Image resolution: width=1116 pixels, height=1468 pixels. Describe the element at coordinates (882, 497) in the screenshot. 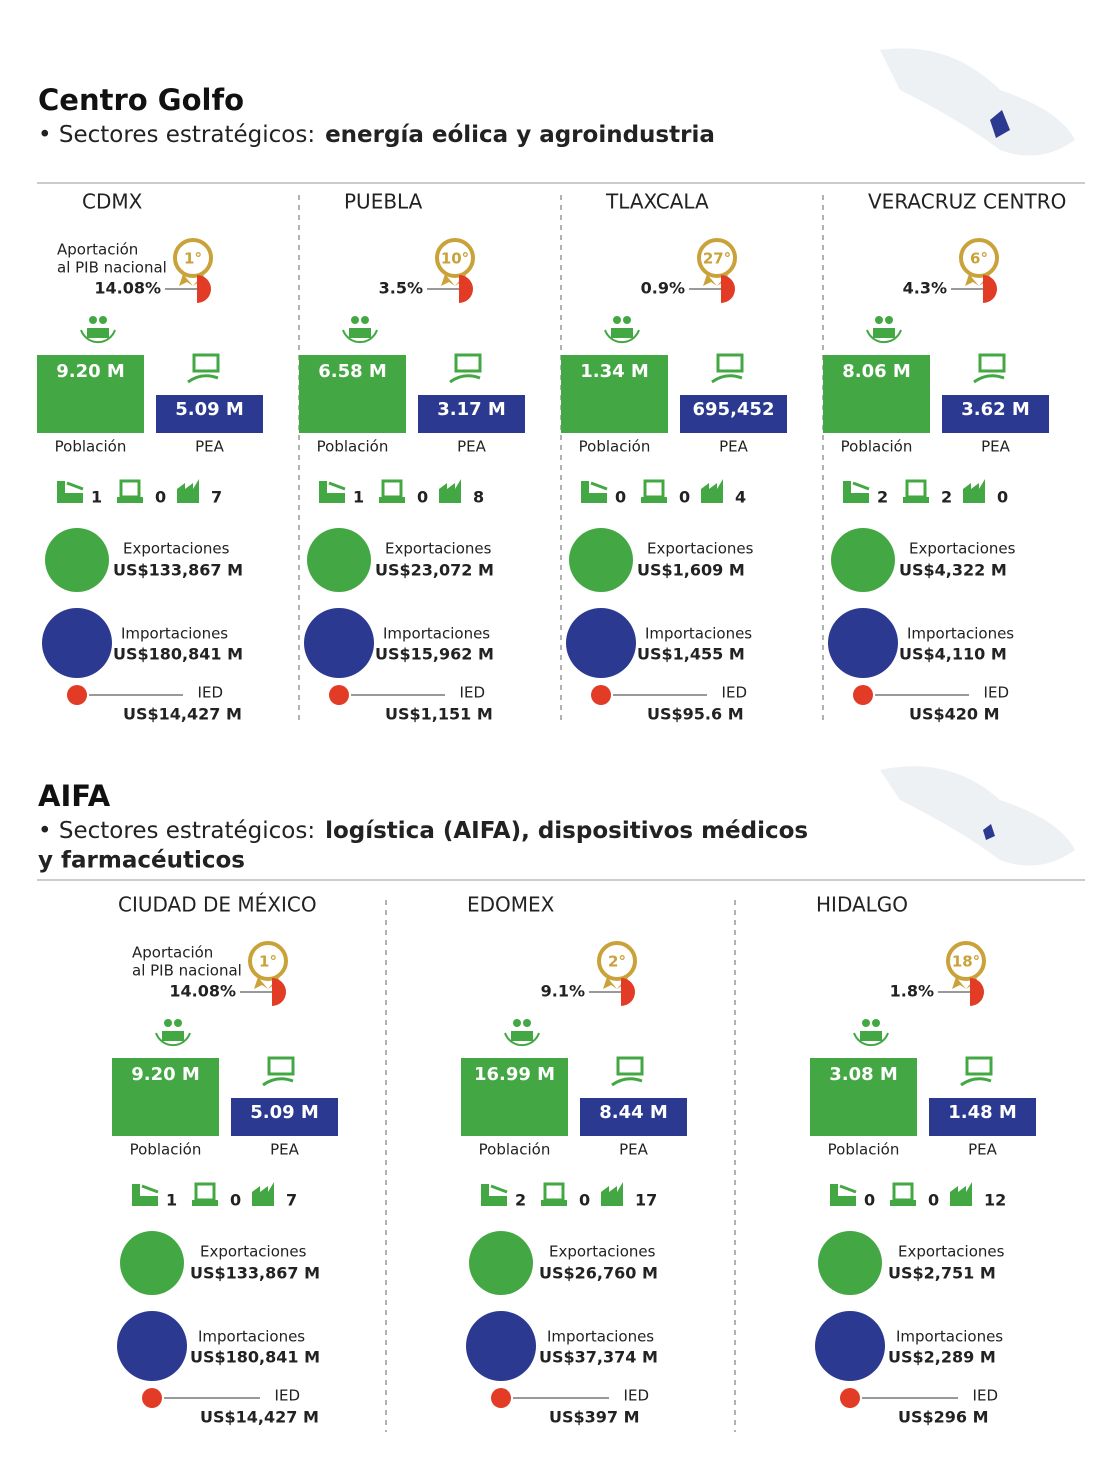

I see `icon-count: 2` at that location.